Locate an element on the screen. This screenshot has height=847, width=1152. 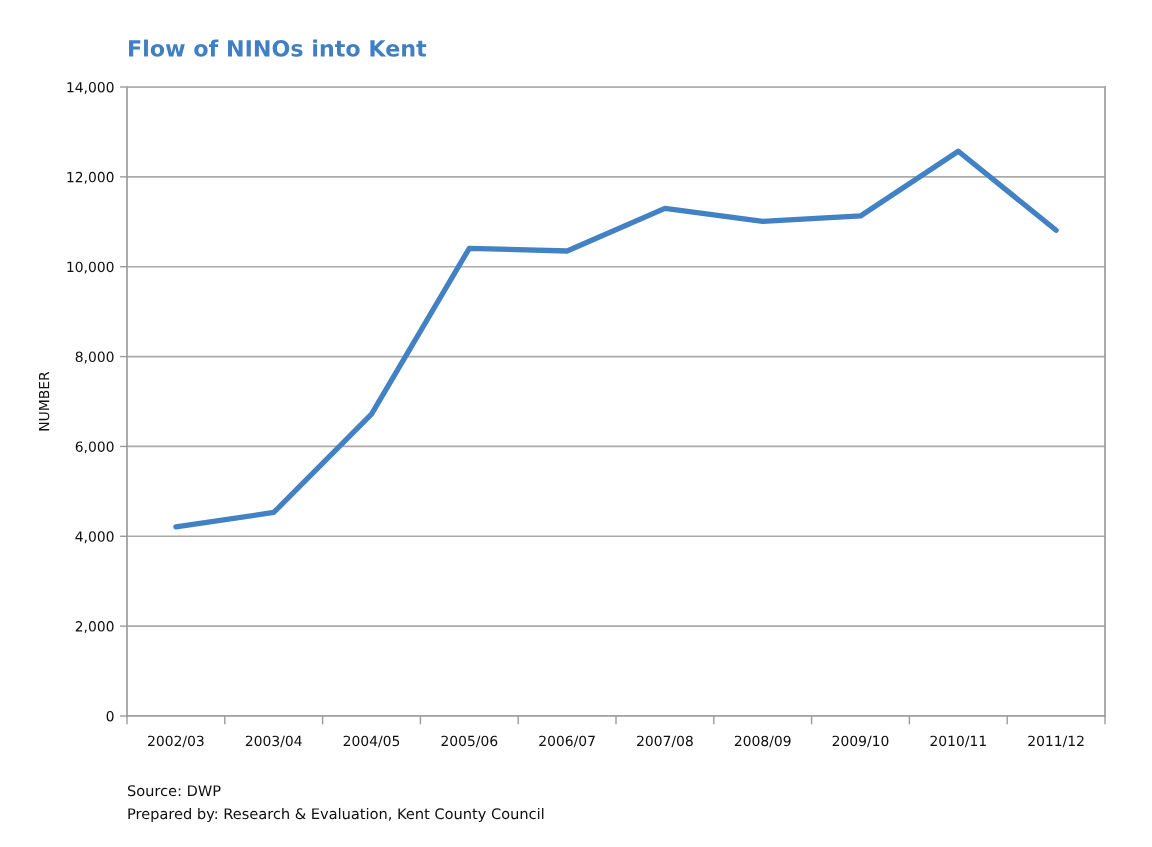
y-tick-label: 6,000 is located at coordinates (94, 447).